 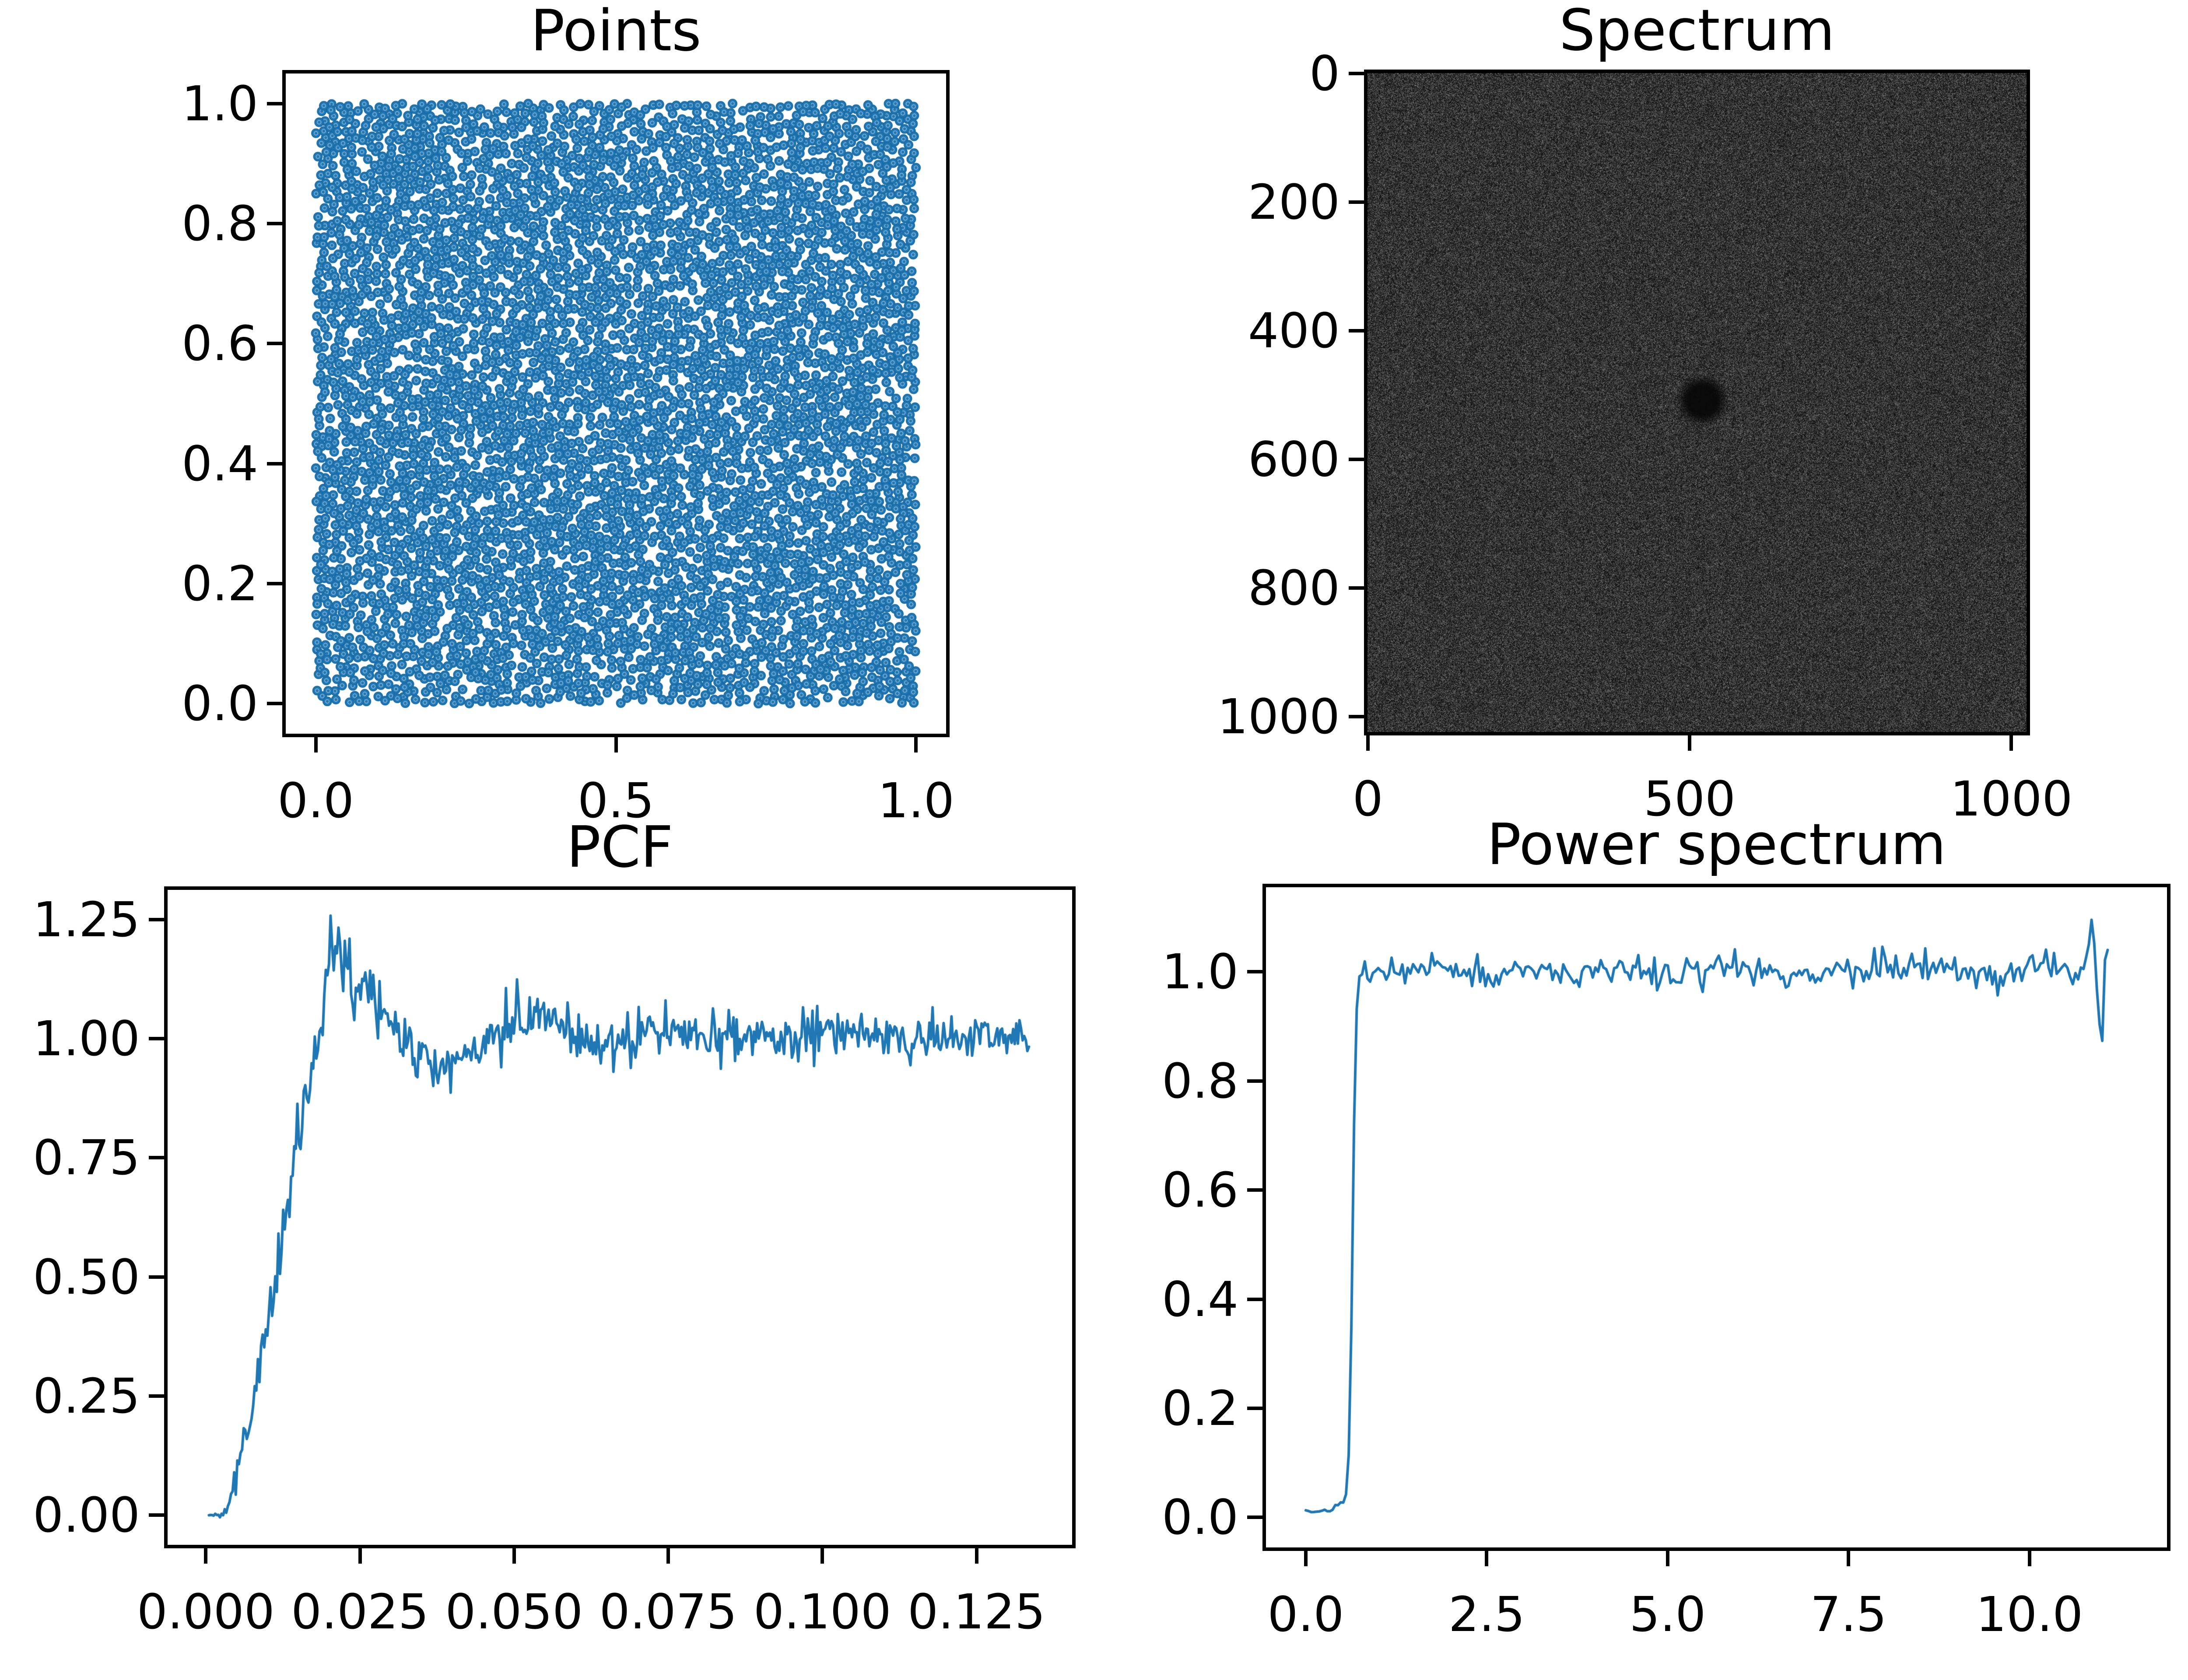 I want to click on spectrum-image-canvas, so click(x=1697, y=402).